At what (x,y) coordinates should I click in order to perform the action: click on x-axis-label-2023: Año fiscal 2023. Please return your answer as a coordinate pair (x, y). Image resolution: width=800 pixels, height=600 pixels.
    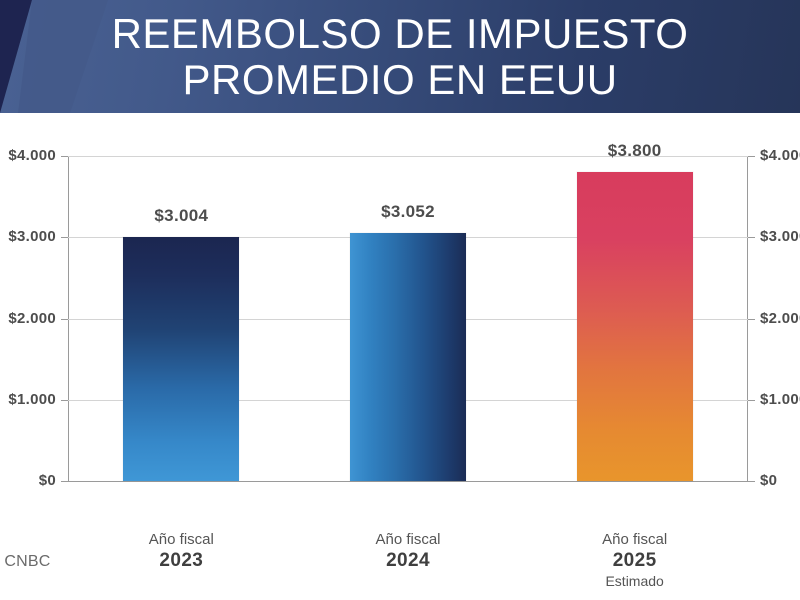
    Looking at the image, I should click on (181, 551).